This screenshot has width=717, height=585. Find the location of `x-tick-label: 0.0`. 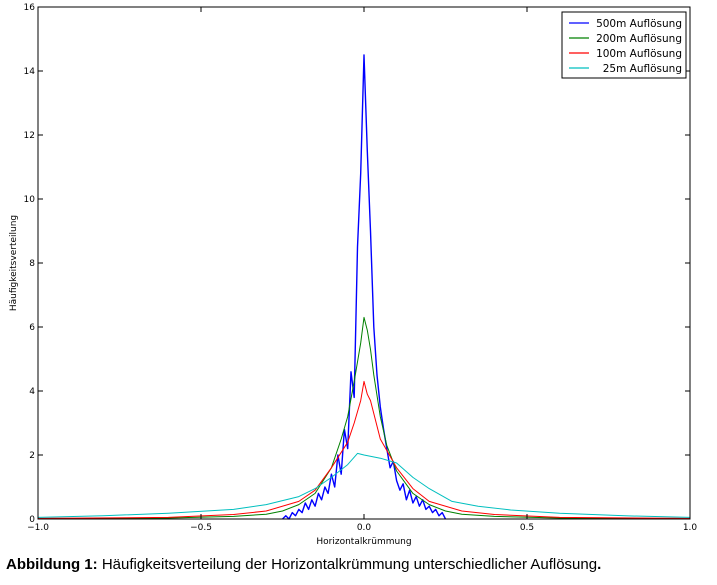

x-tick-label: 0.0 is located at coordinates (364, 528).